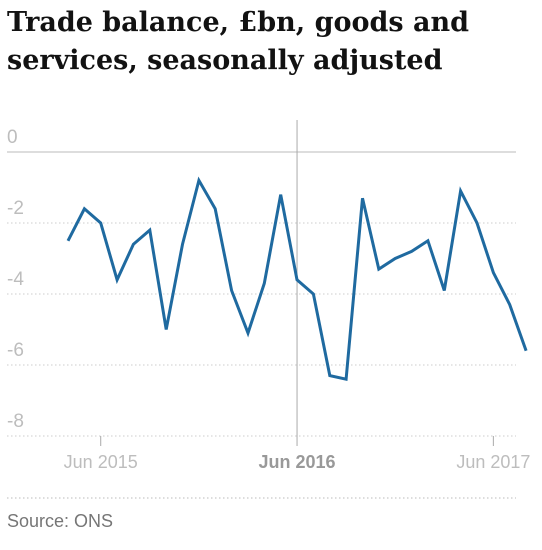 This screenshot has width=542, height=550. What do you see at coordinates (297, 462) in the screenshot?
I see `x-tick-label: Jun 2016` at bounding box center [297, 462].